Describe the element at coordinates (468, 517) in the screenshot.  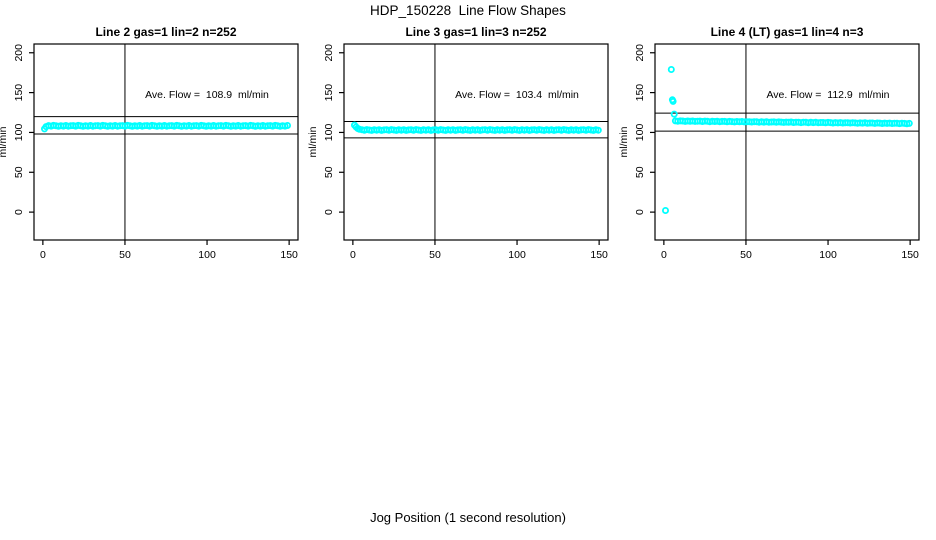
I see `x-axis-label: Jog Position (1 second resolution)` at that location.